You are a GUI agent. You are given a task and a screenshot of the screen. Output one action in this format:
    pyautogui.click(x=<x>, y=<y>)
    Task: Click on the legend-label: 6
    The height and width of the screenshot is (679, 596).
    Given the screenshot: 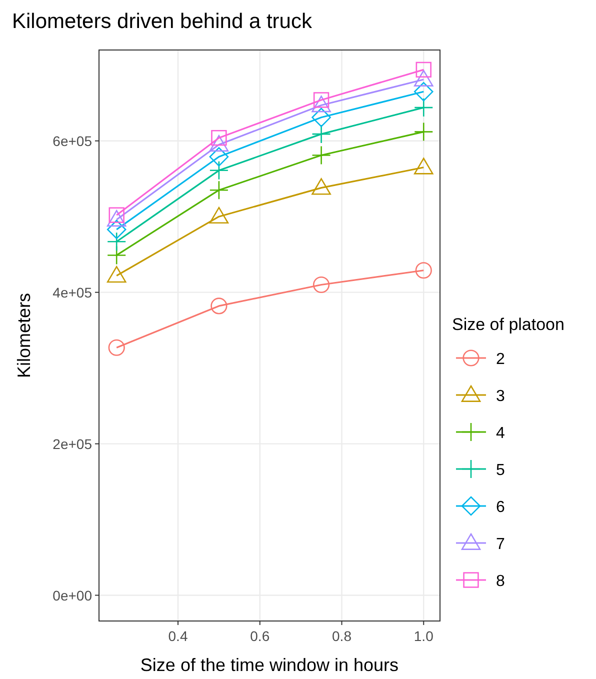 What is the action you would take?
    pyautogui.click(x=500, y=507)
    